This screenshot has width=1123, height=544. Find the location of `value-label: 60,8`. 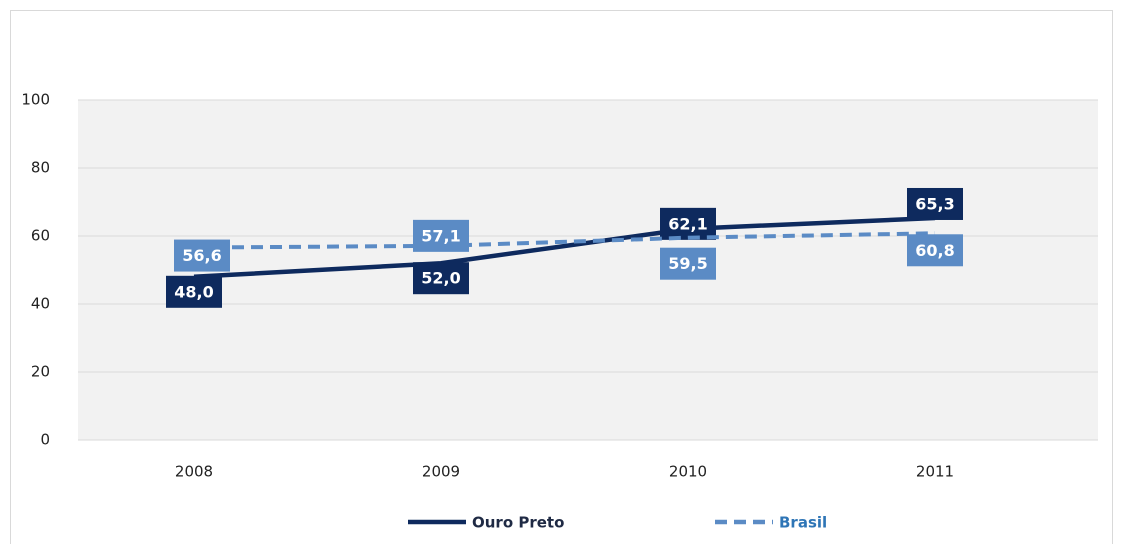

value-label: 60,8 is located at coordinates (934, 250).